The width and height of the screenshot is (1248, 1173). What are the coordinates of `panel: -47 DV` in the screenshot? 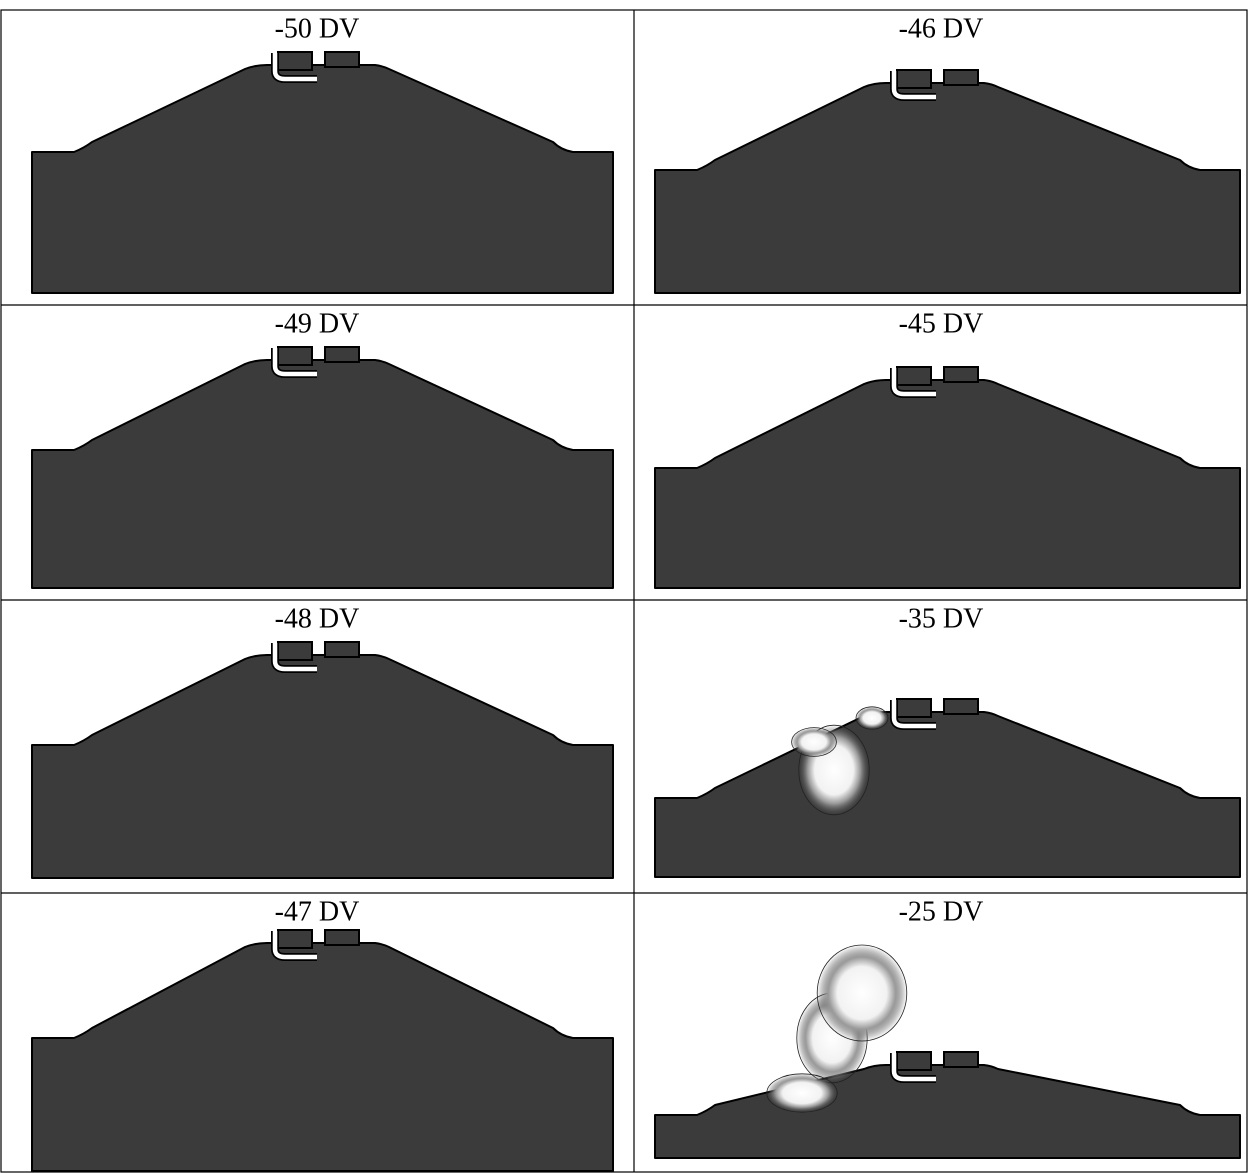 It's located at (322, 1034).